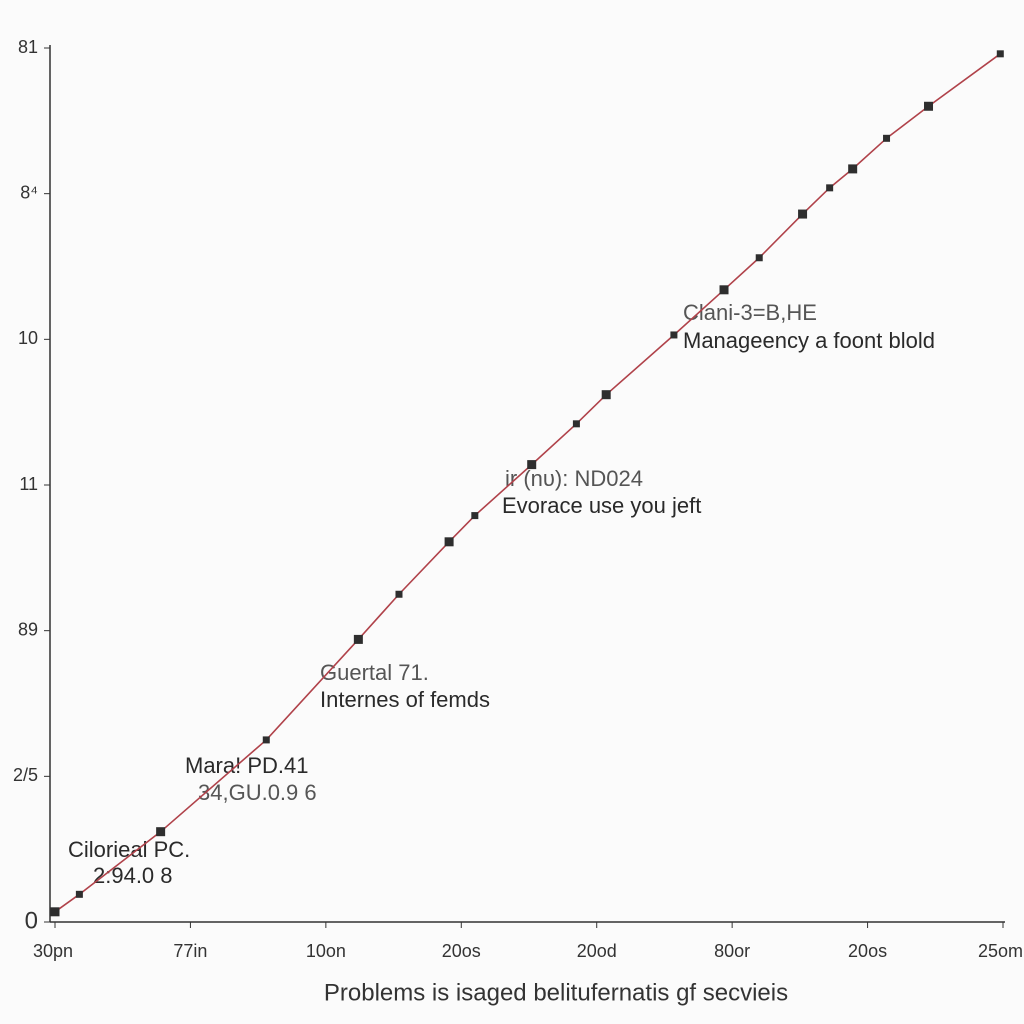 Image resolution: width=1024 pixels, height=1024 pixels. What do you see at coordinates (574, 478) in the screenshot?
I see `annotation: ir (nυ): ND024` at bounding box center [574, 478].